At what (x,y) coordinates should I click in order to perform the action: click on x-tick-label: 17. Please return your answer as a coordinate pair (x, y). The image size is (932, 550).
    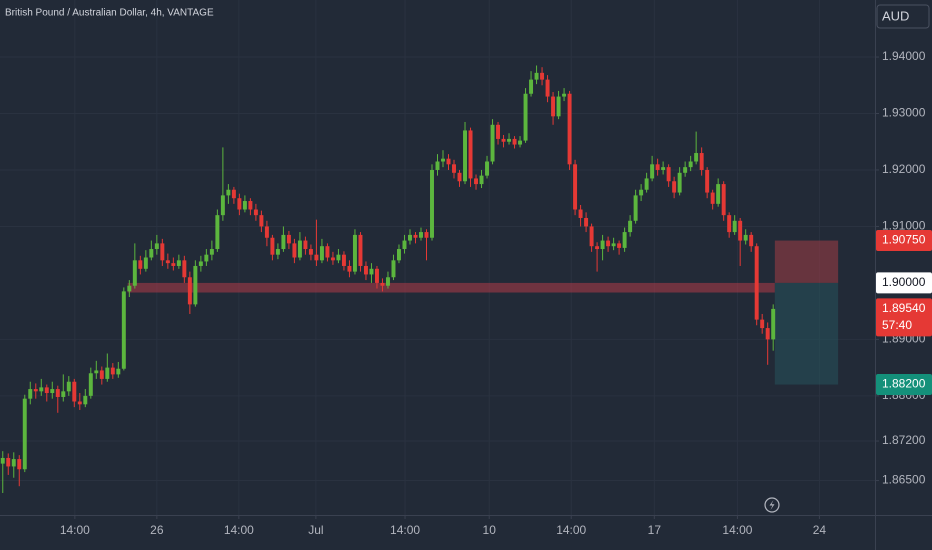
    Looking at the image, I should click on (655, 530).